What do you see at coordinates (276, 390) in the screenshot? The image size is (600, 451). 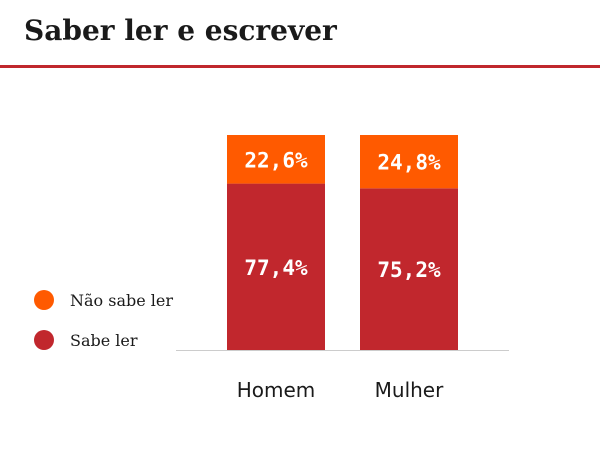 I see `x-tick-label-homem: Homem` at bounding box center [276, 390].